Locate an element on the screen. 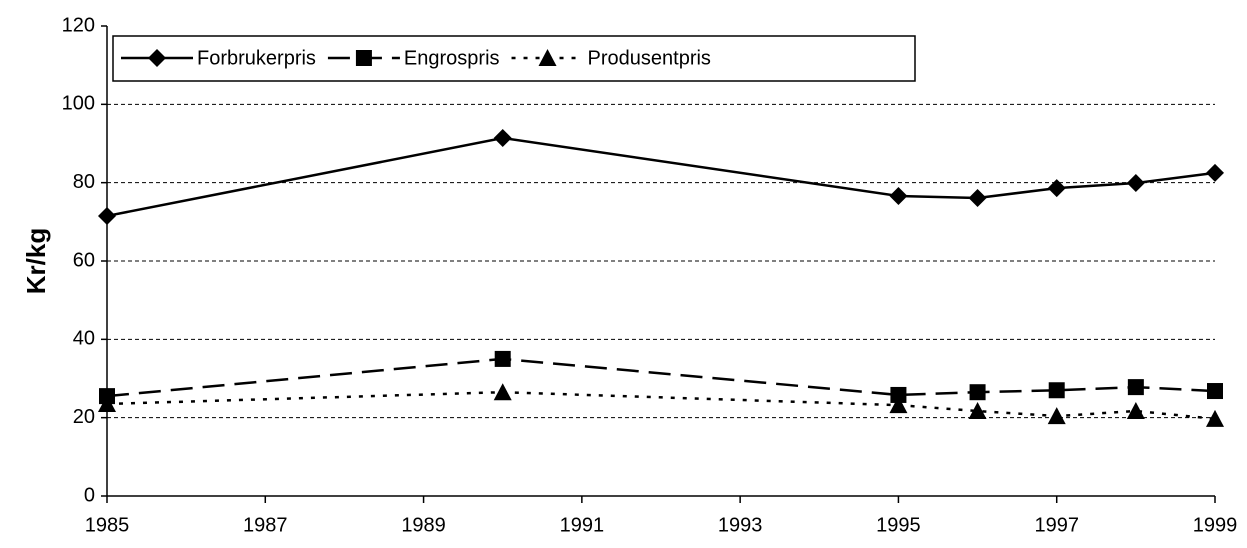  y-tick-label: 40 is located at coordinates (84, 339).